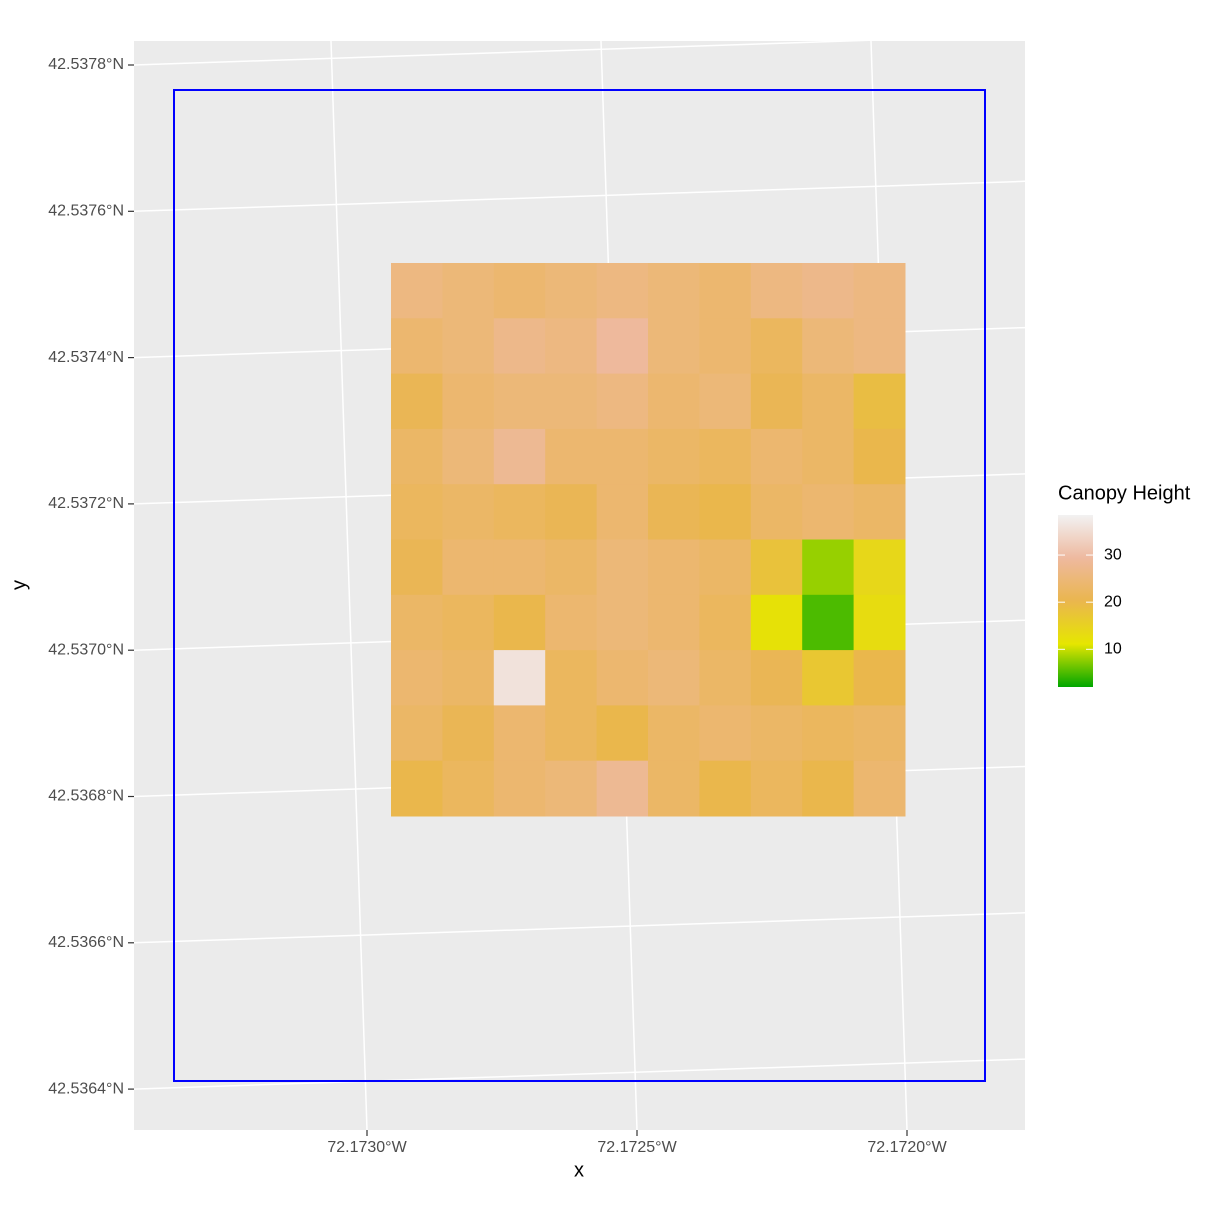 The image size is (1224, 1224). I want to click on legend-tick-label: 20, so click(1113, 601).